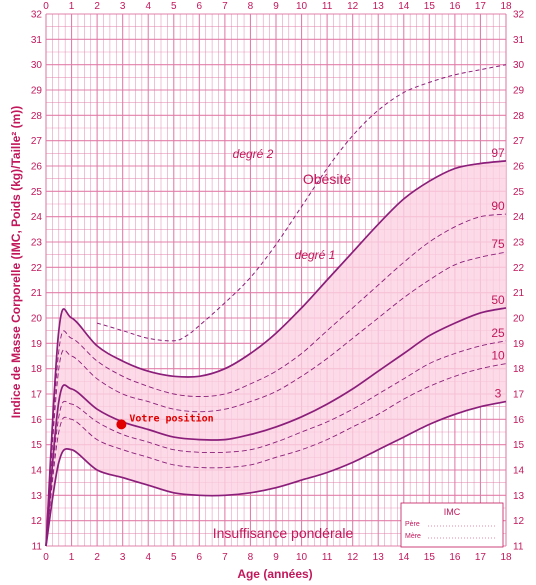 This screenshot has height=585, width=536. I want to click on y-tick-label-left: 29, so click(37, 91).